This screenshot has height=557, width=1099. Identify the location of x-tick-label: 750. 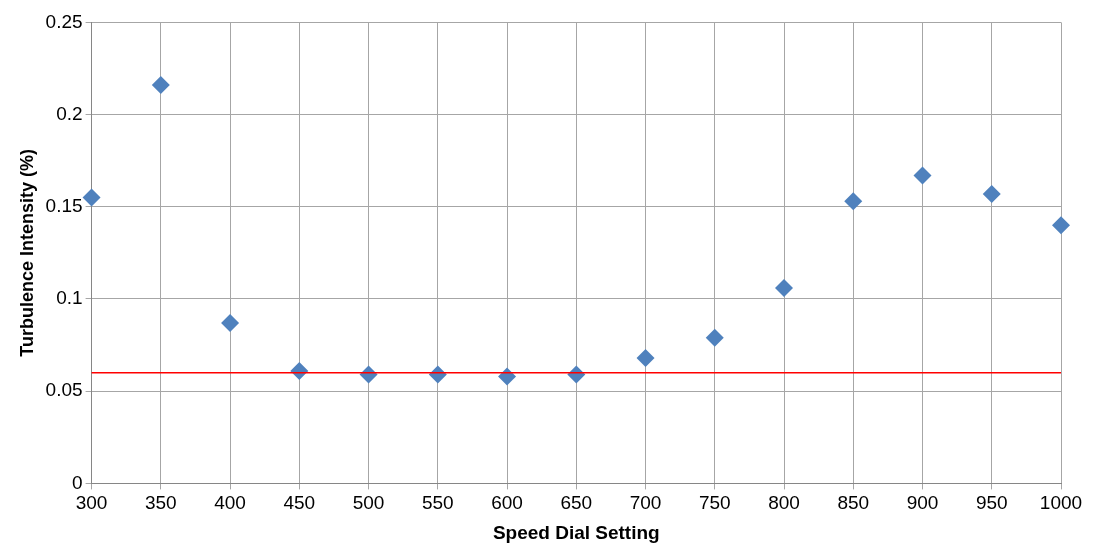
(714, 503).